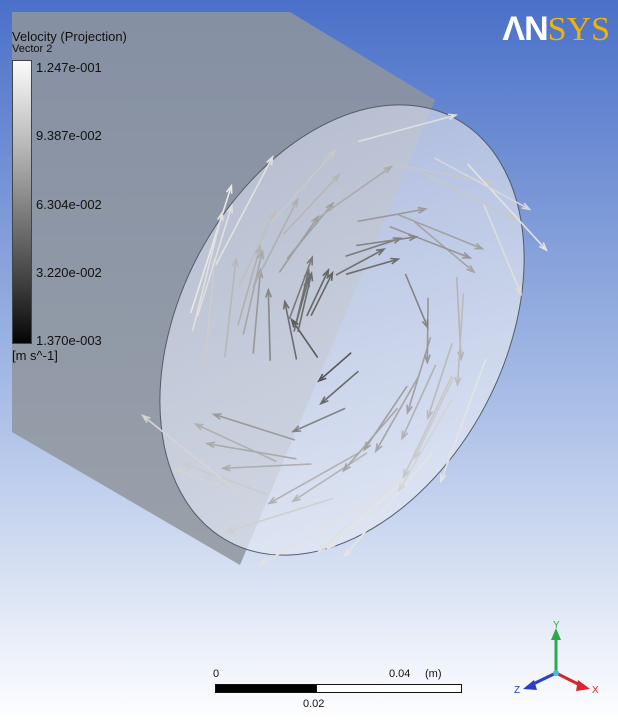 Image resolution: width=618 pixels, height=723 pixels. What do you see at coordinates (216, 674) in the screenshot?
I see `scale-start-label: 0` at bounding box center [216, 674].